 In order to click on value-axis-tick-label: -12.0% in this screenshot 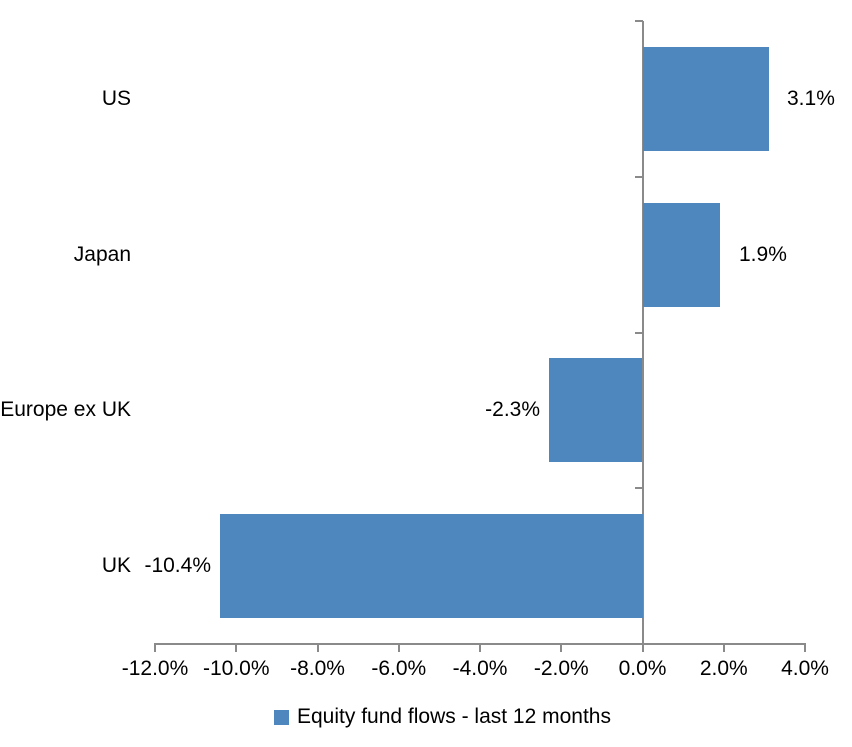, I will do `click(155, 668)`.